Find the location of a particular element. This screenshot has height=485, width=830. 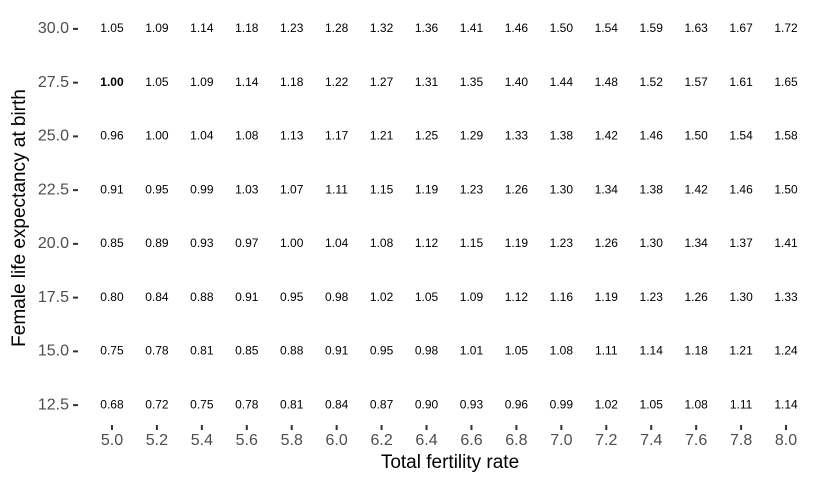

cell-value: 1.37 is located at coordinates (741, 243).